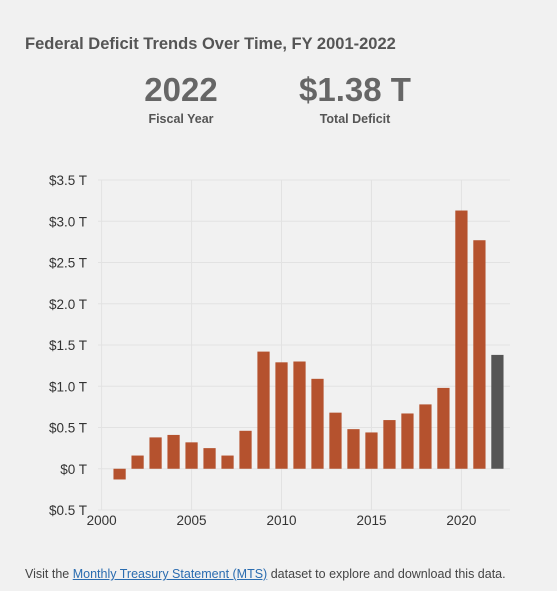  Describe the element at coordinates (73, 469) in the screenshot. I see `y-tick-label: $0 T` at that location.